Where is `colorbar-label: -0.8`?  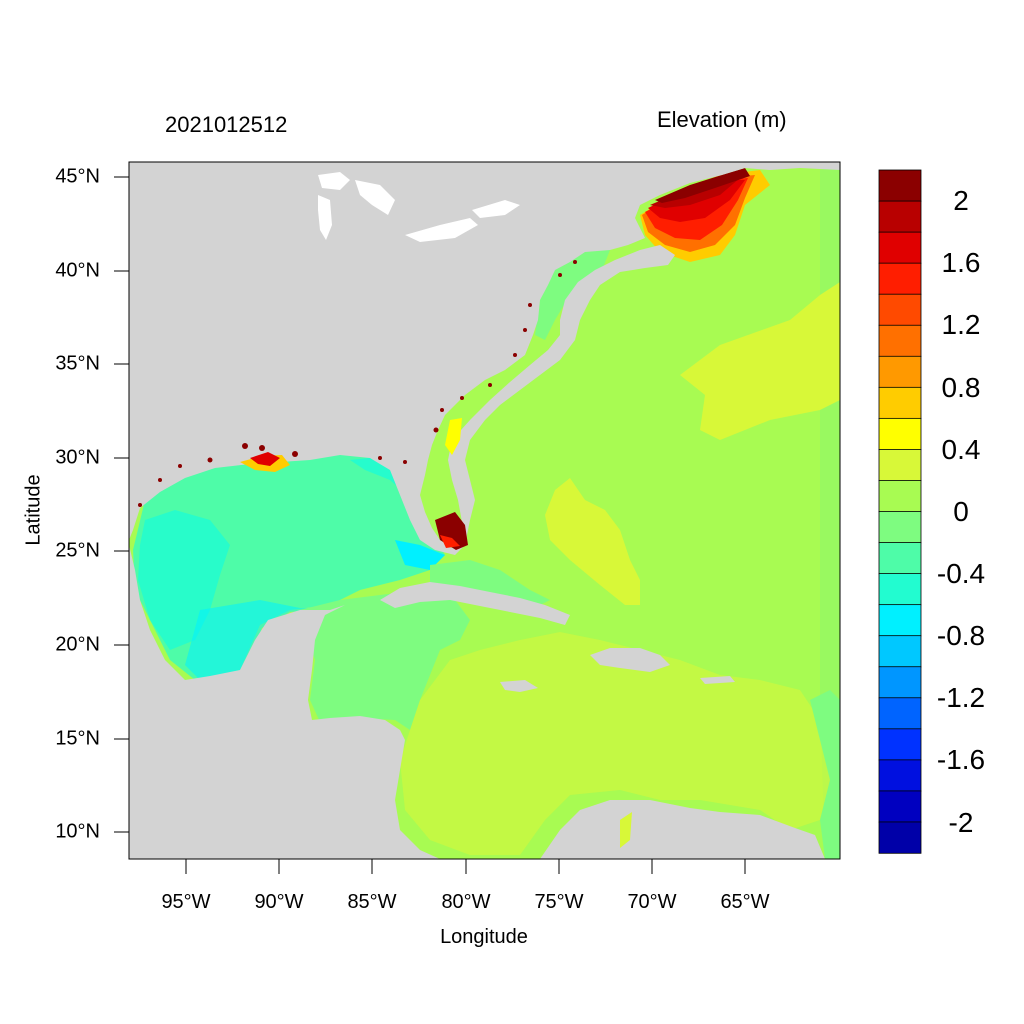 colorbar-label: -0.8 is located at coordinates (961, 635).